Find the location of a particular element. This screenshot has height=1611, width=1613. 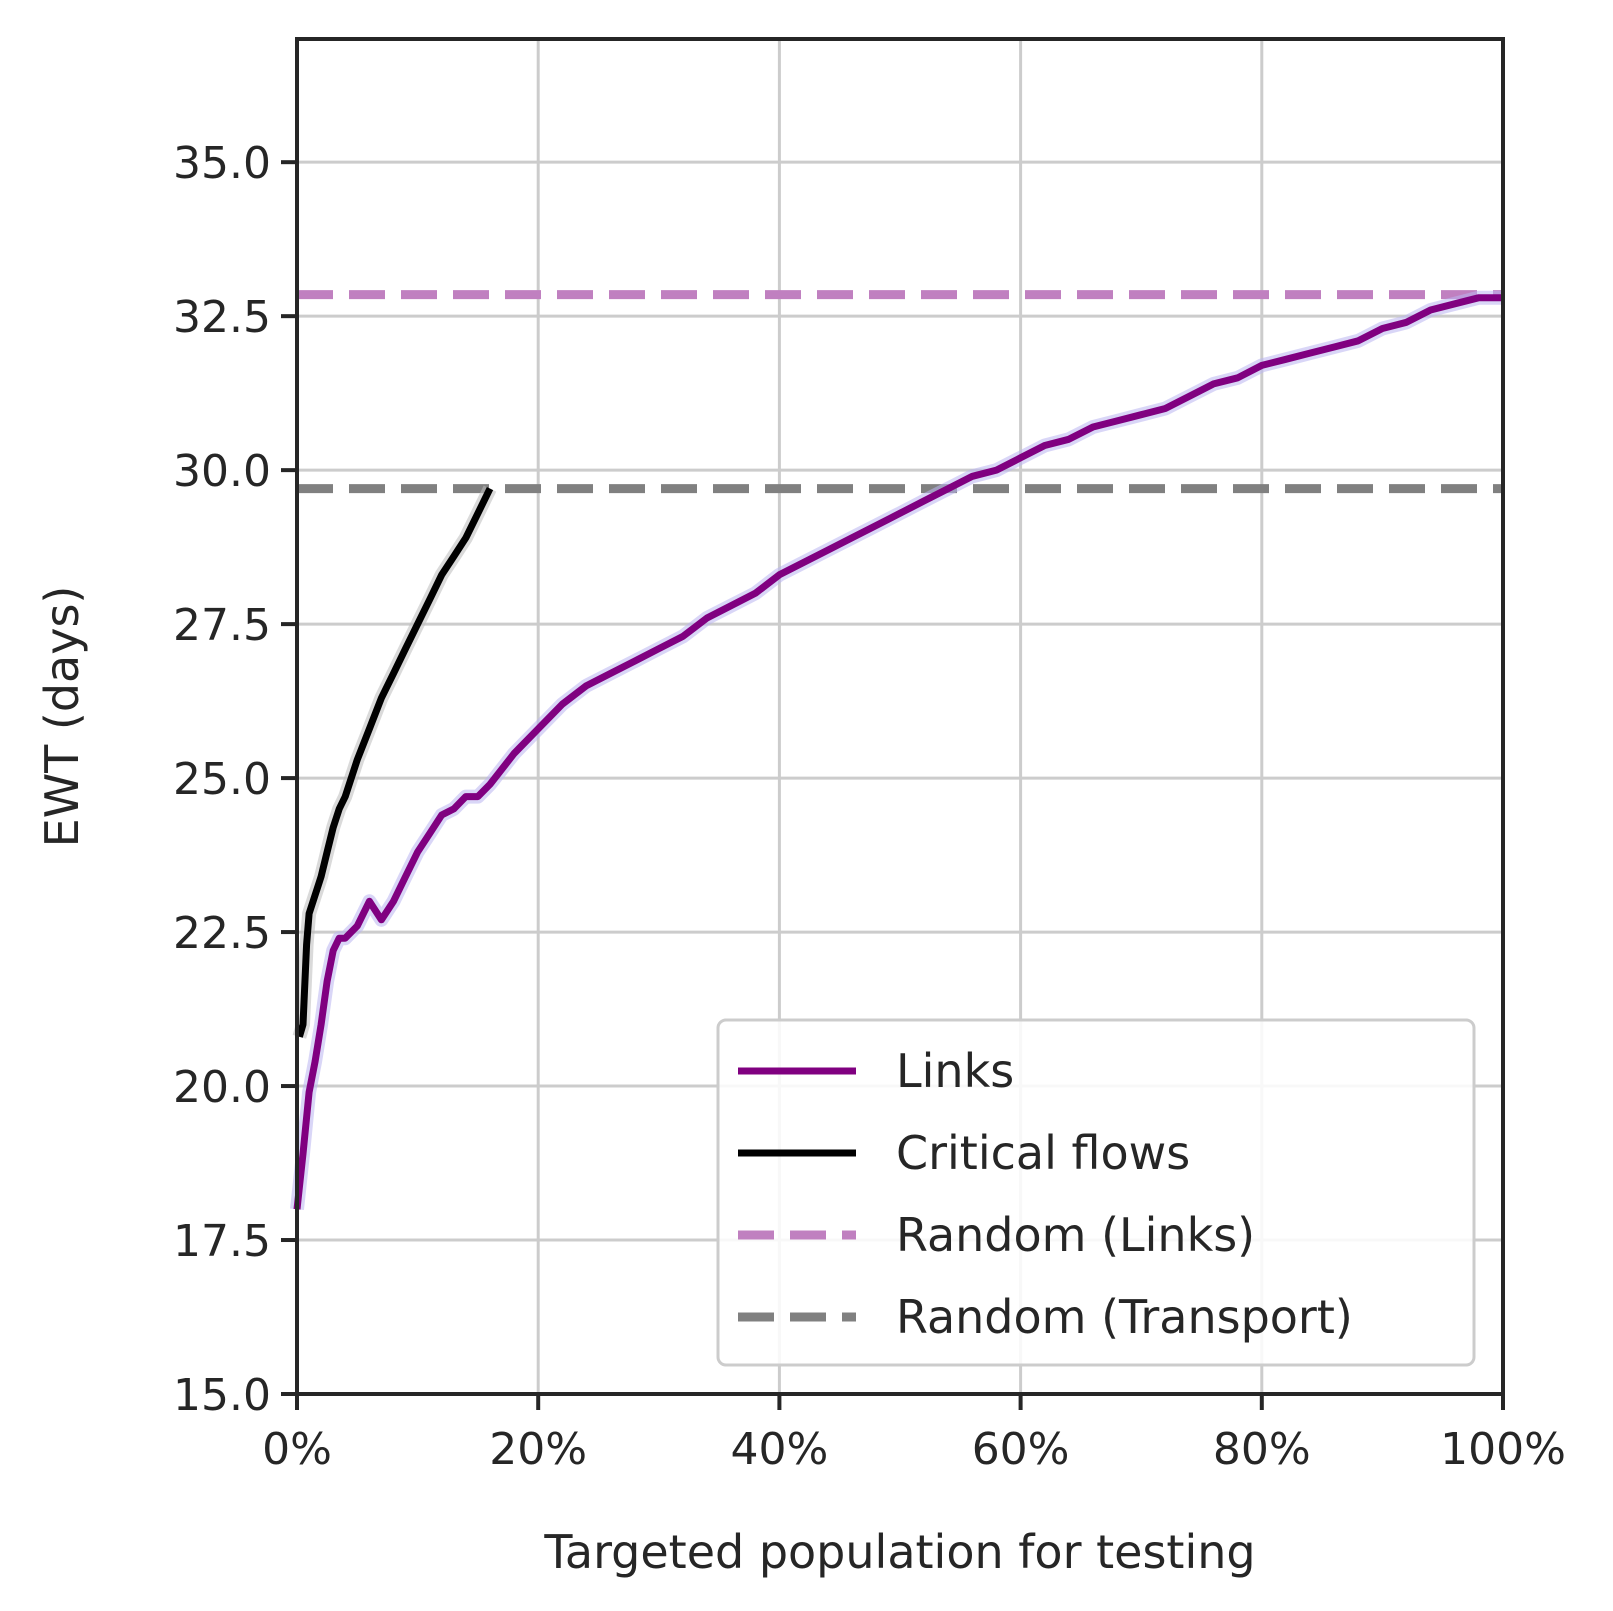

y-ticks: 15.0 17.5 20.0 22.5 25.0 27.5 30.0 32.5 35.0 is located at coordinates (235, 779).